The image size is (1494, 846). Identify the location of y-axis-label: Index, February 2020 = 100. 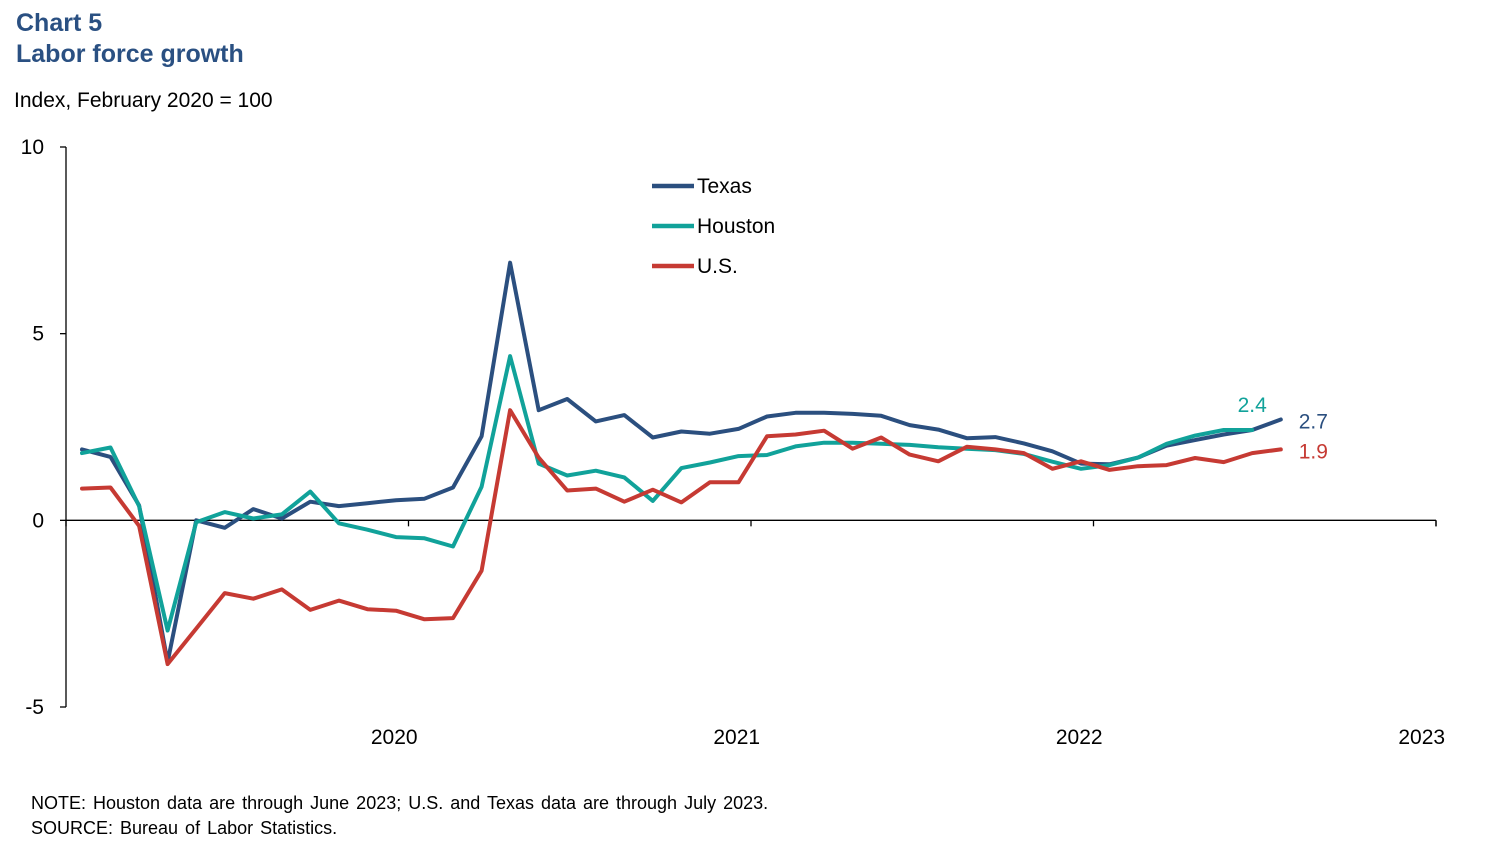
(143, 100).